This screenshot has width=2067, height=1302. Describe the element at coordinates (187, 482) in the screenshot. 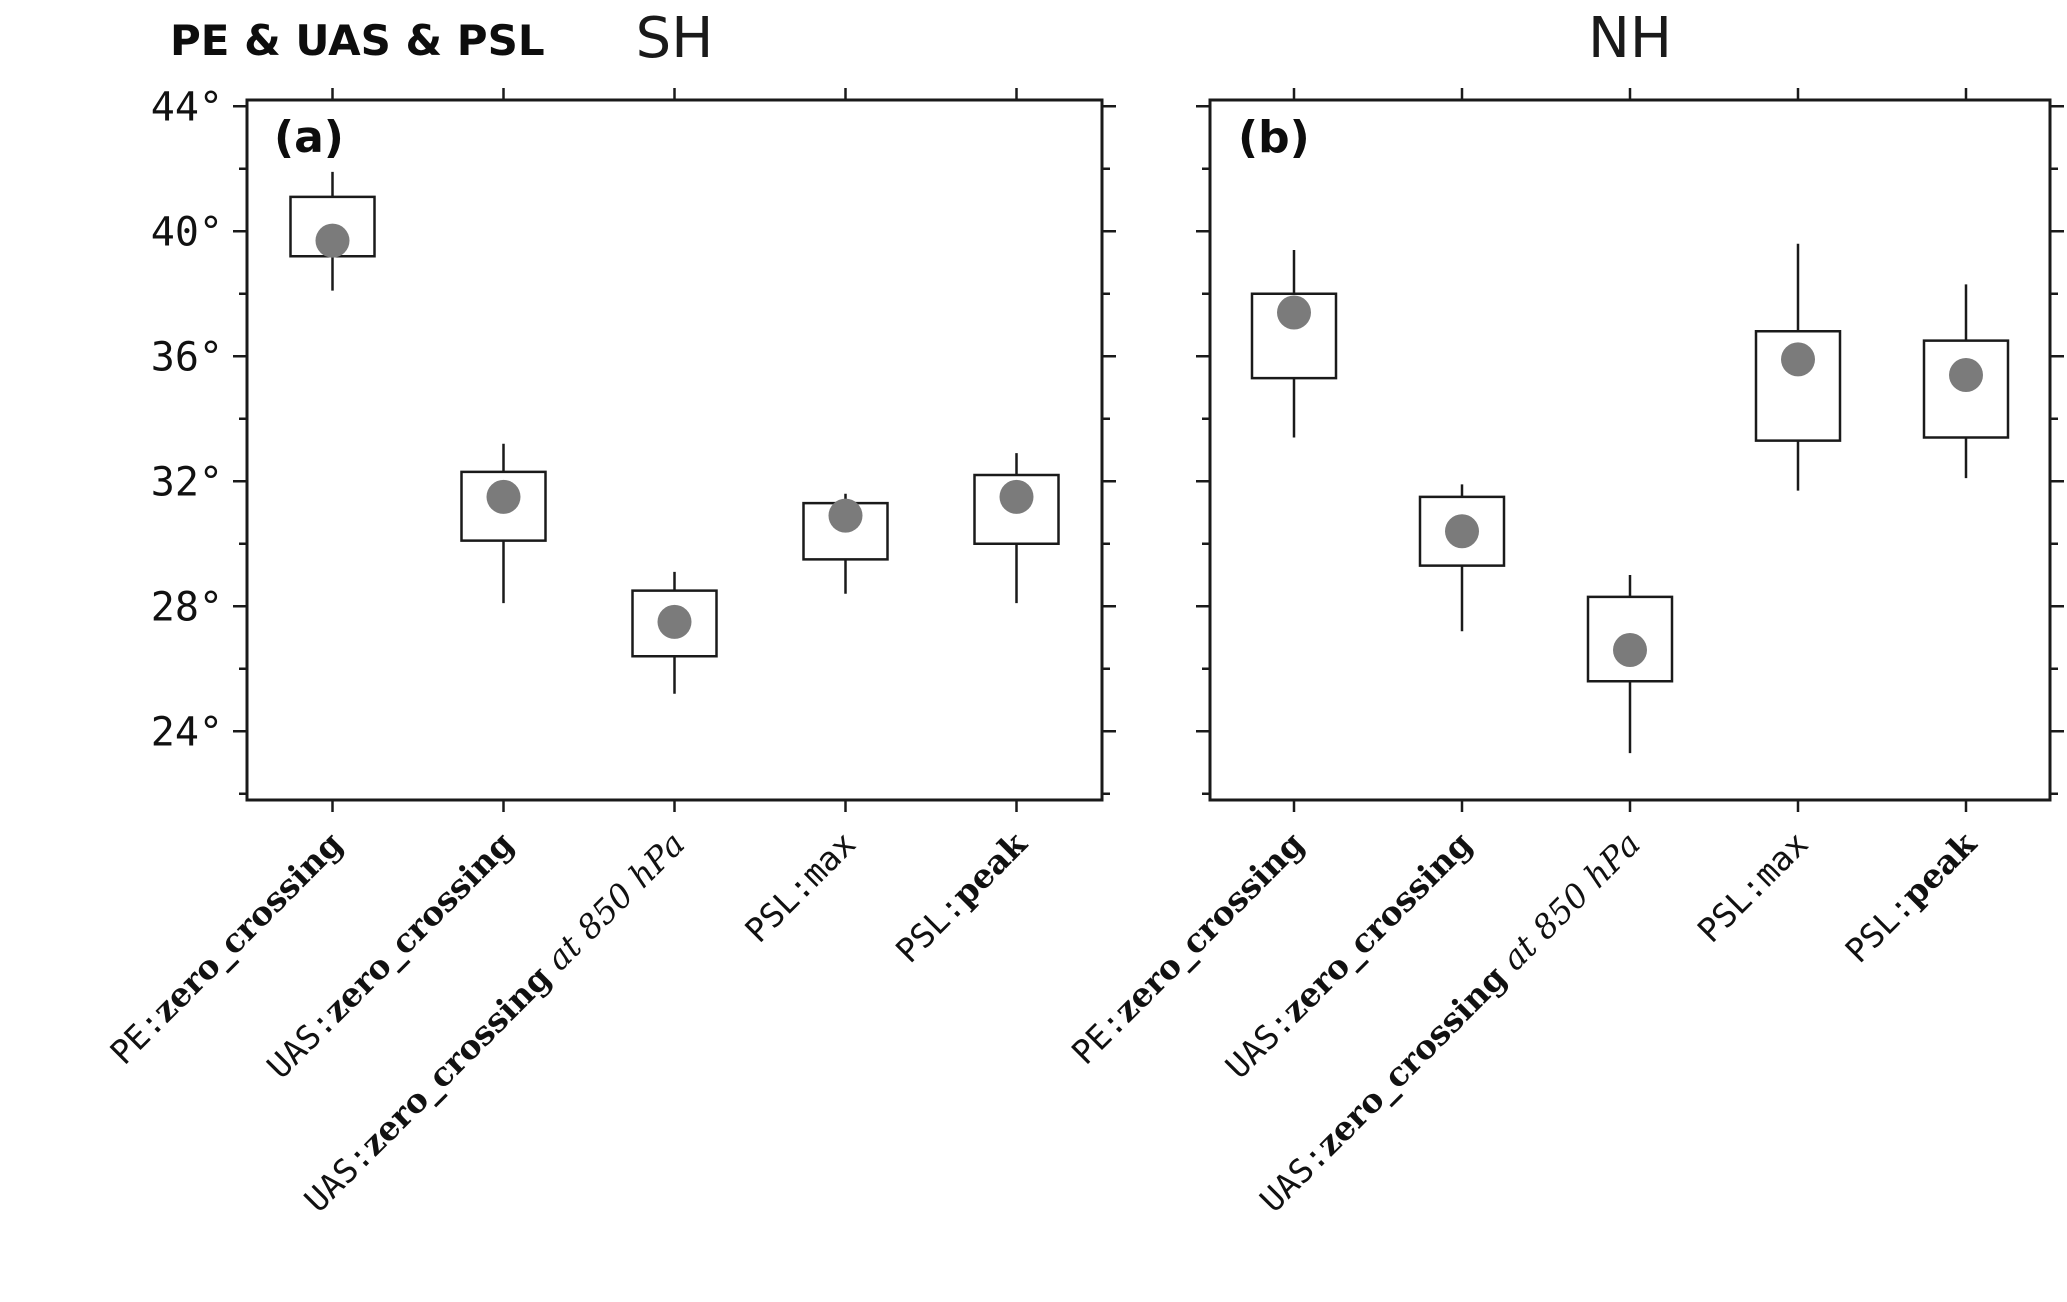

I see `y-tick-label: 32°` at that location.